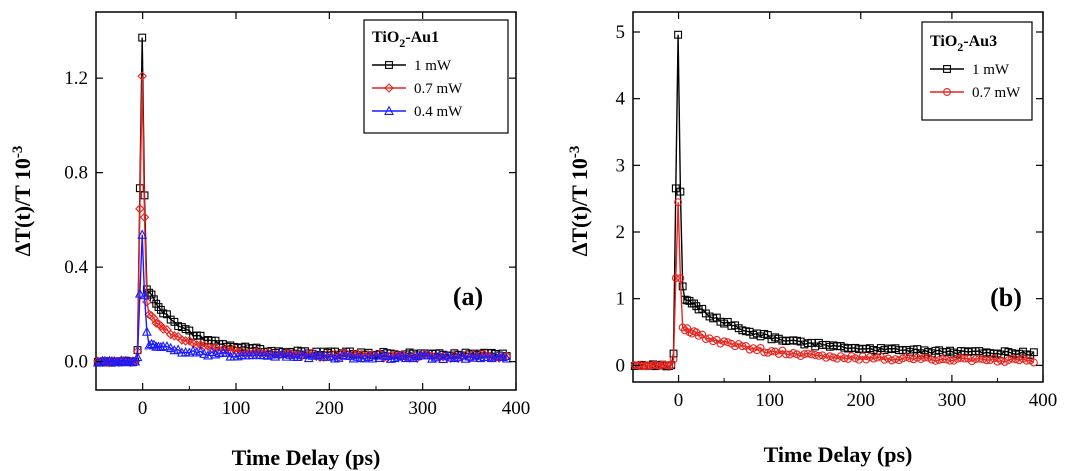  Describe the element at coordinates (861, 400) in the screenshot. I see `x-tick-label: 200` at that location.